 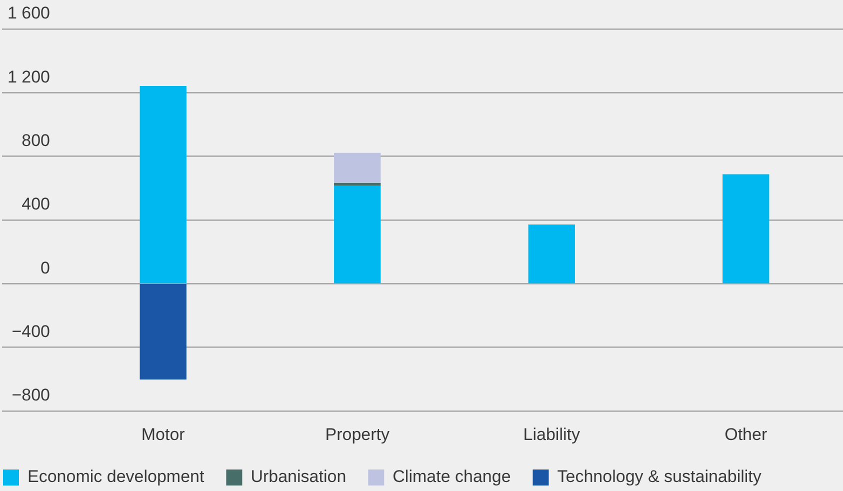 What do you see at coordinates (163, 434) in the screenshot?
I see `x-tick-label: Motor` at bounding box center [163, 434].